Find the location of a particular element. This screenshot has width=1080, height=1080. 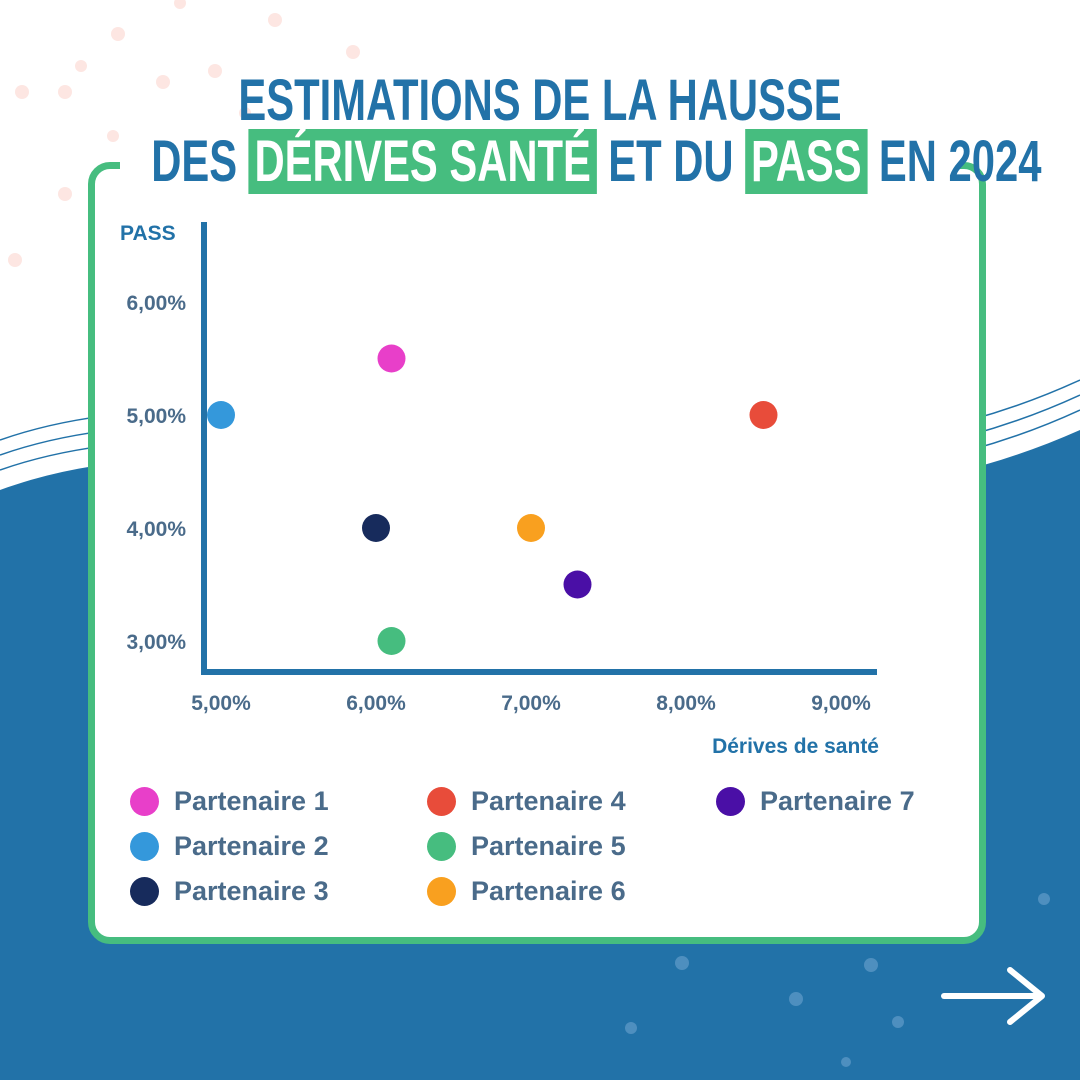

legend-label: Partenaire 4 is located at coordinates (548, 801).